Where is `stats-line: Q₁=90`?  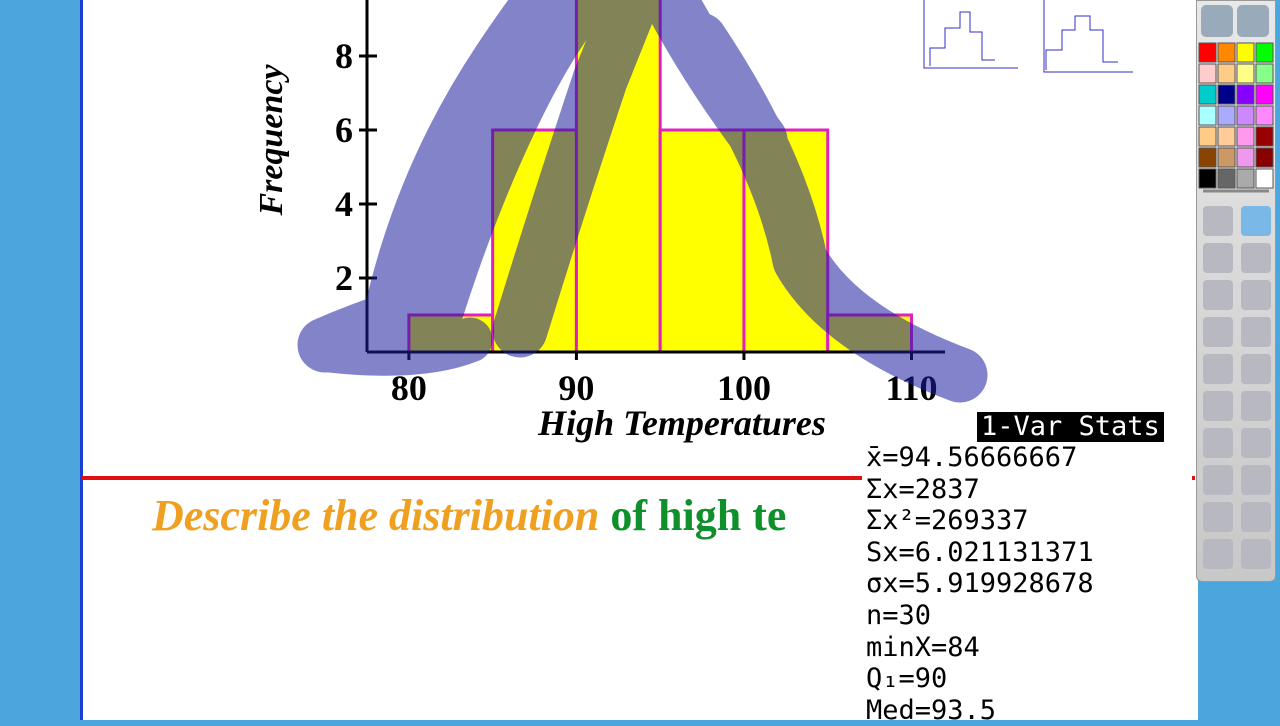 stats-line: Q₁=90 is located at coordinates (907, 679).